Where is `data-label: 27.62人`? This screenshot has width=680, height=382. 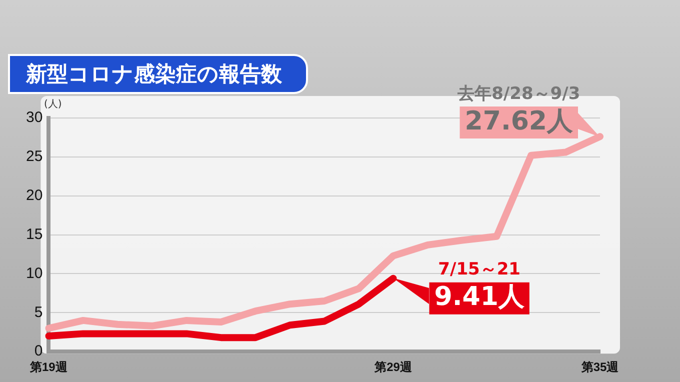 data-label: 27.62人 is located at coordinates (519, 121).